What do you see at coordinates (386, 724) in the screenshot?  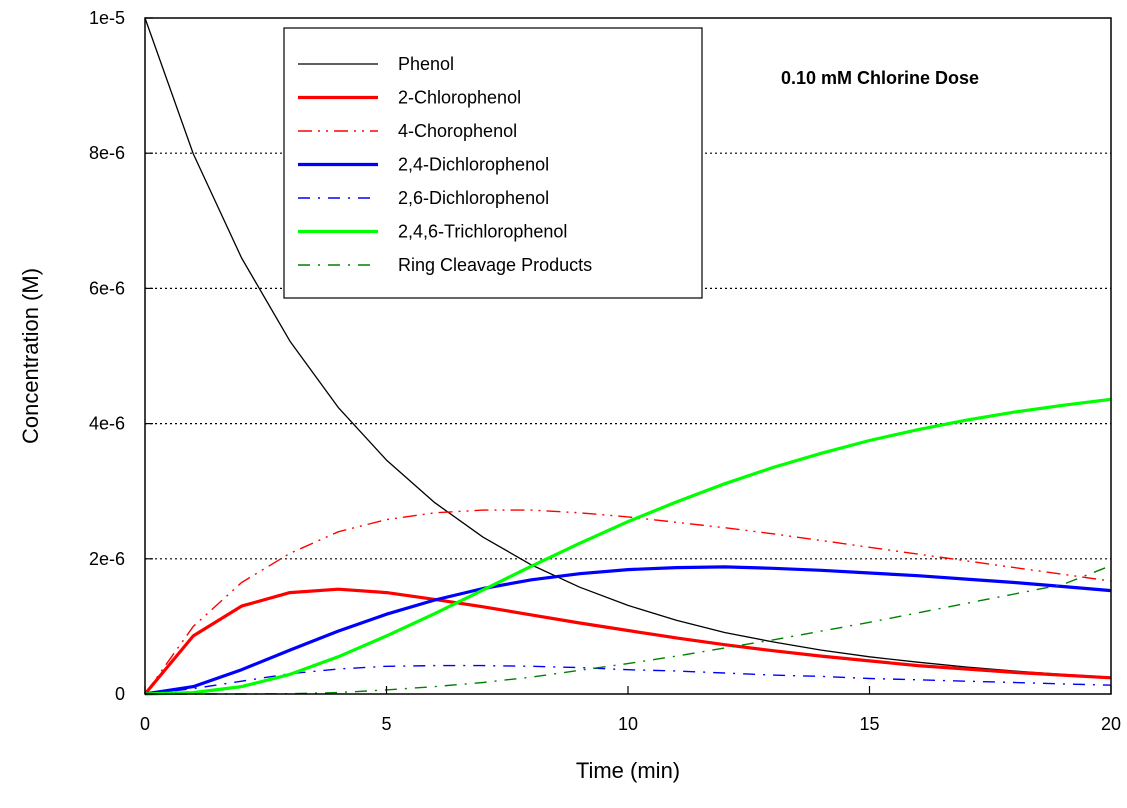 I see `x-tick-label: 5` at bounding box center [386, 724].